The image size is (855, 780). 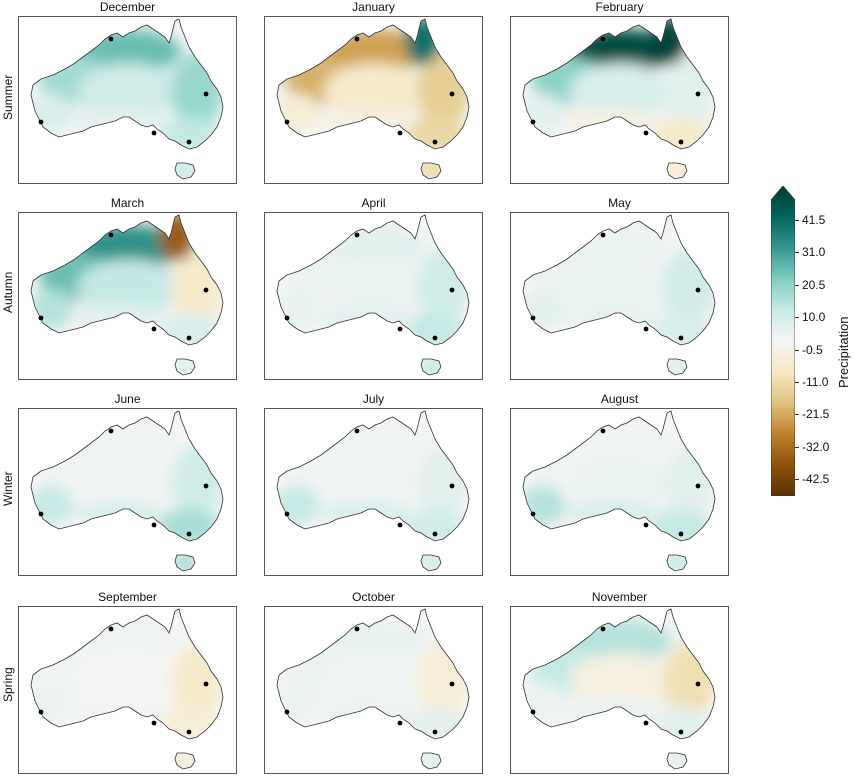 I want to click on month-title-april: April, so click(x=373, y=203).